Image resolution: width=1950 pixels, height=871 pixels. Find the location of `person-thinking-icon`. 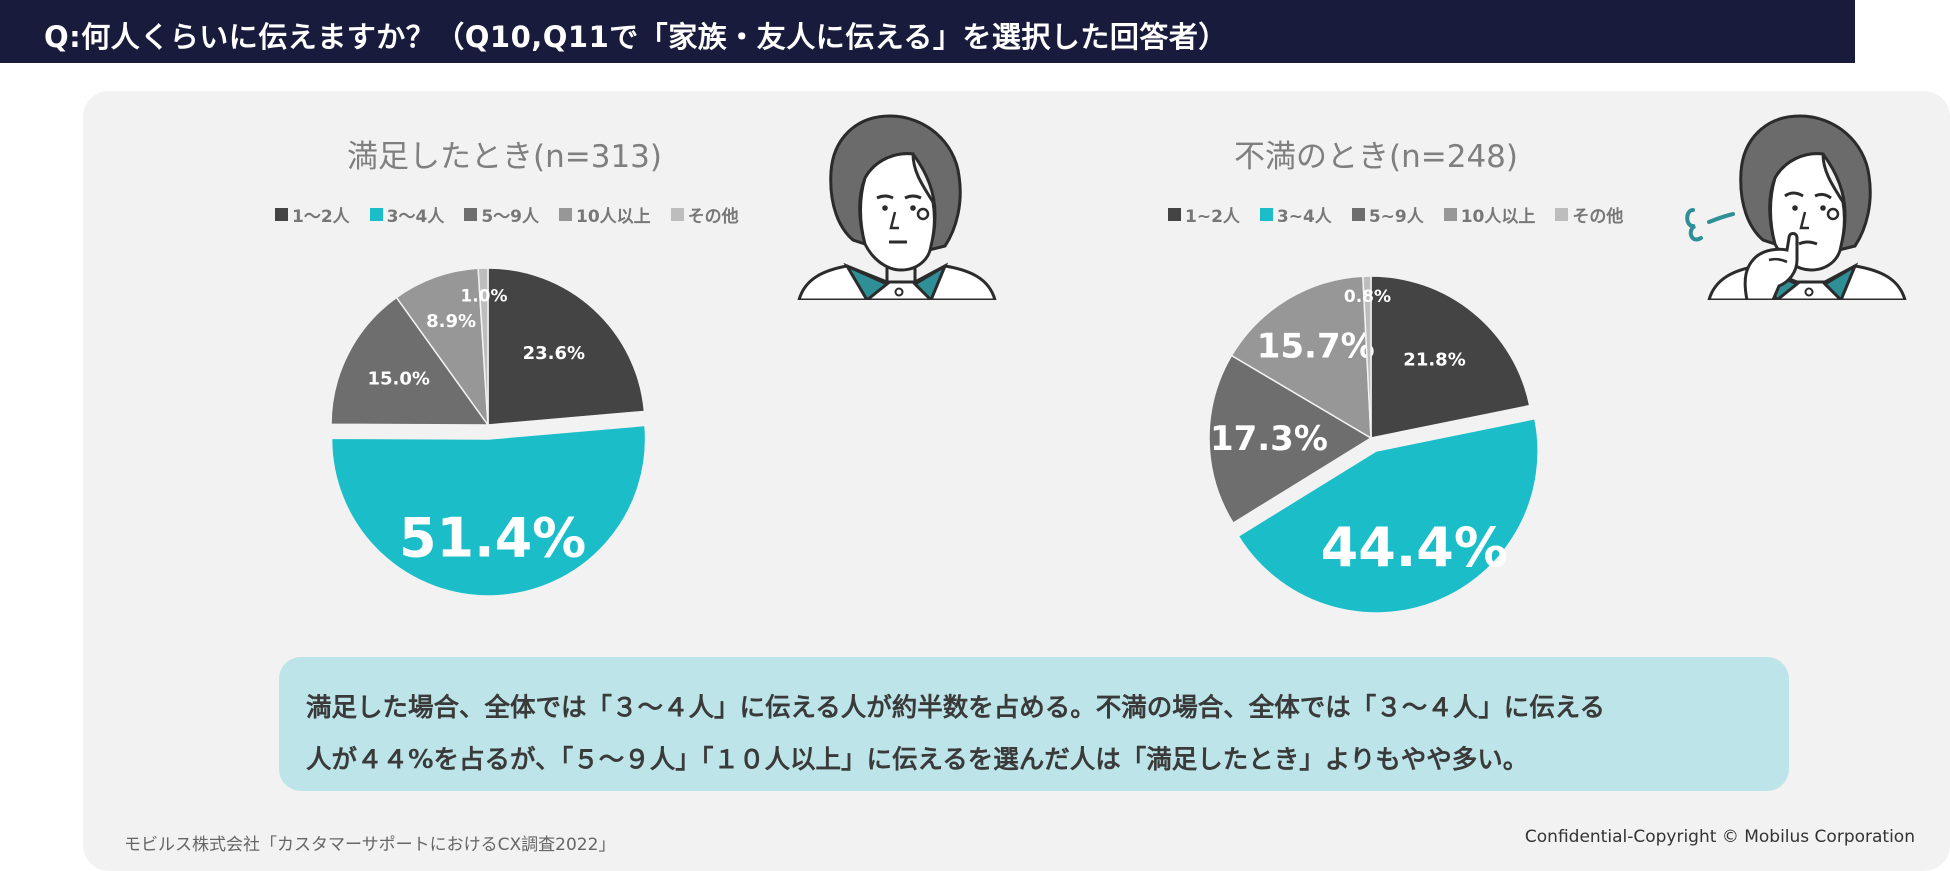

person-thinking-icon is located at coordinates (1796, 207).